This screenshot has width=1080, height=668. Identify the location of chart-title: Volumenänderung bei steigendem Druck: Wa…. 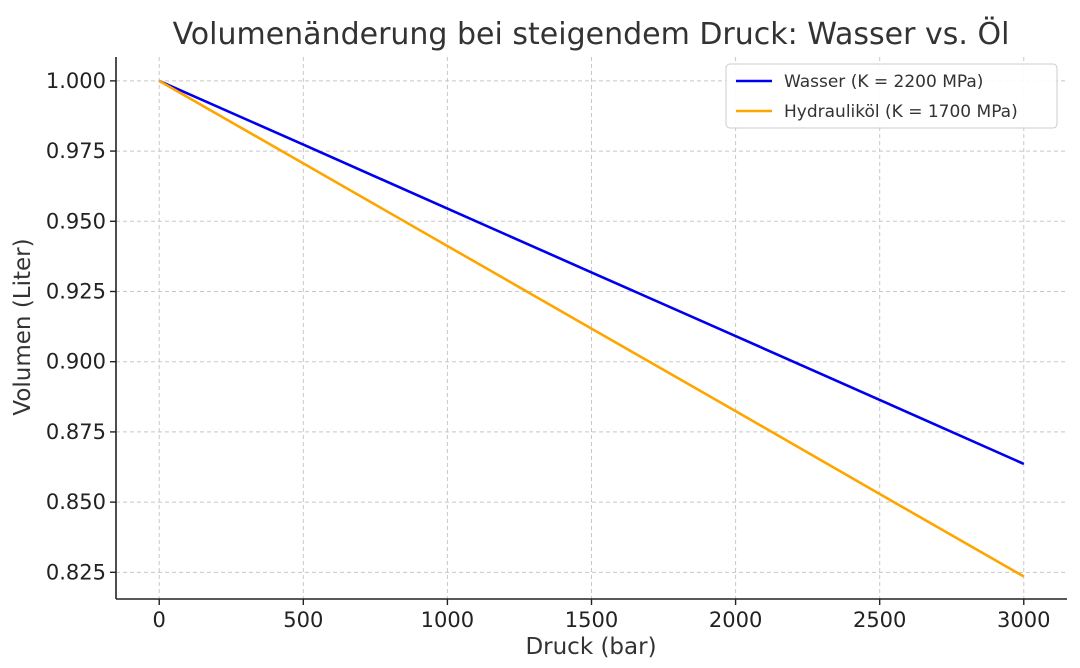
(591, 34).